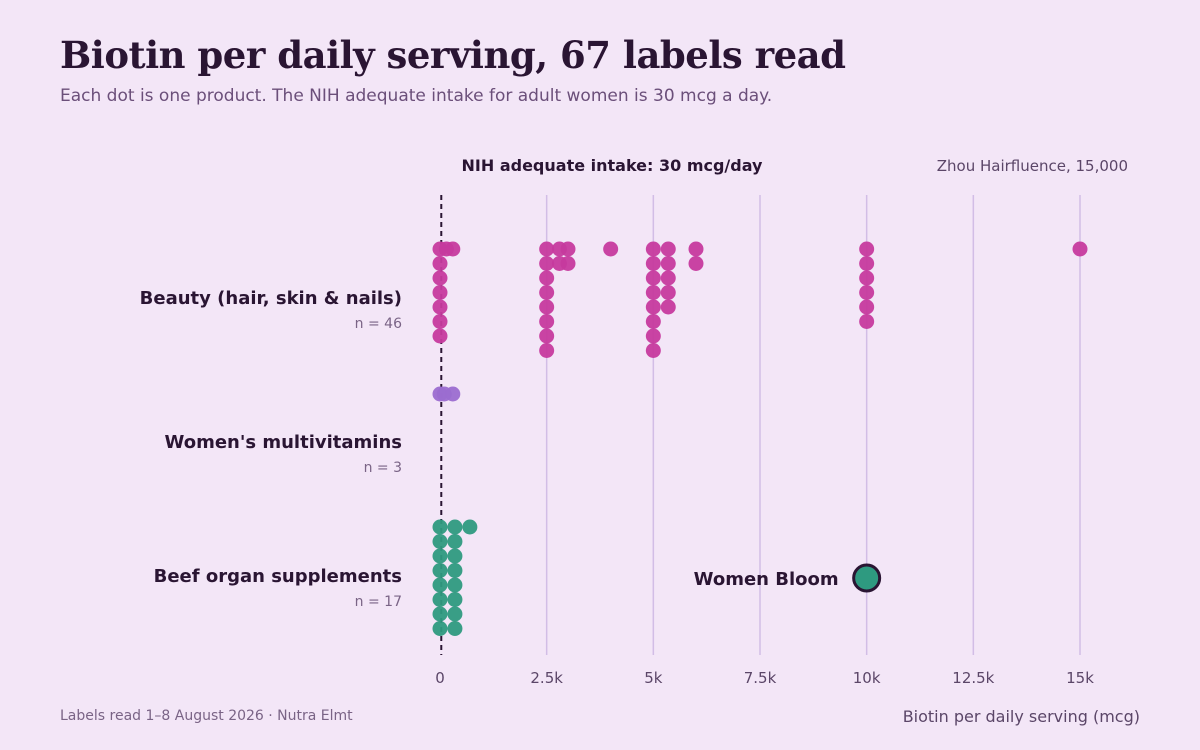  What do you see at coordinates (378, 602) in the screenshot?
I see `category-count: n = 17` at bounding box center [378, 602].